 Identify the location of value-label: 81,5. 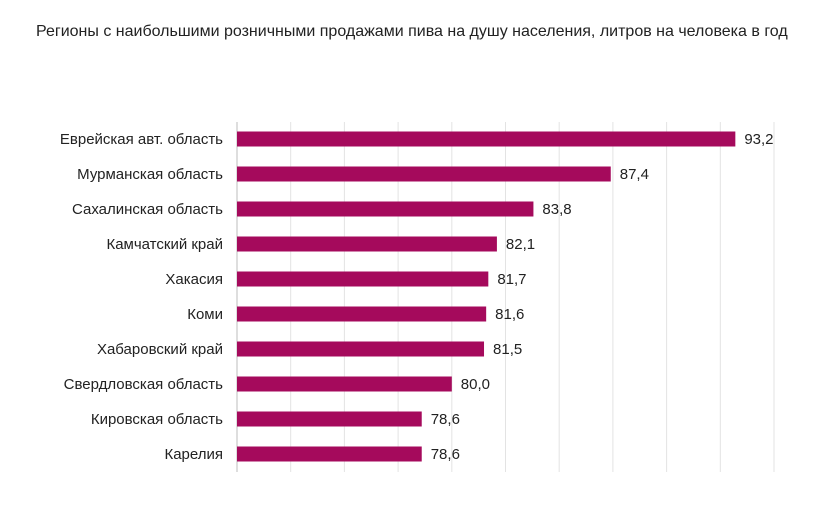
(507, 349).